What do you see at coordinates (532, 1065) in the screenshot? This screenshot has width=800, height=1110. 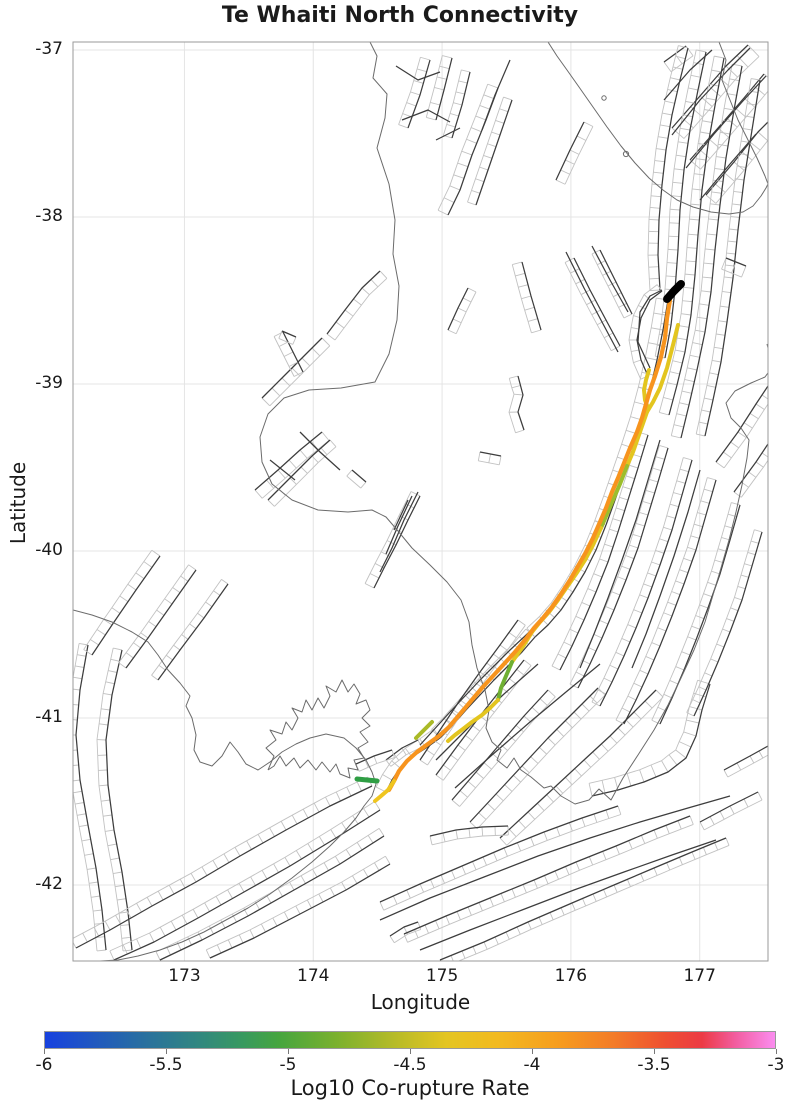 I see `colorbar-tick-label: -4` at bounding box center [532, 1065].